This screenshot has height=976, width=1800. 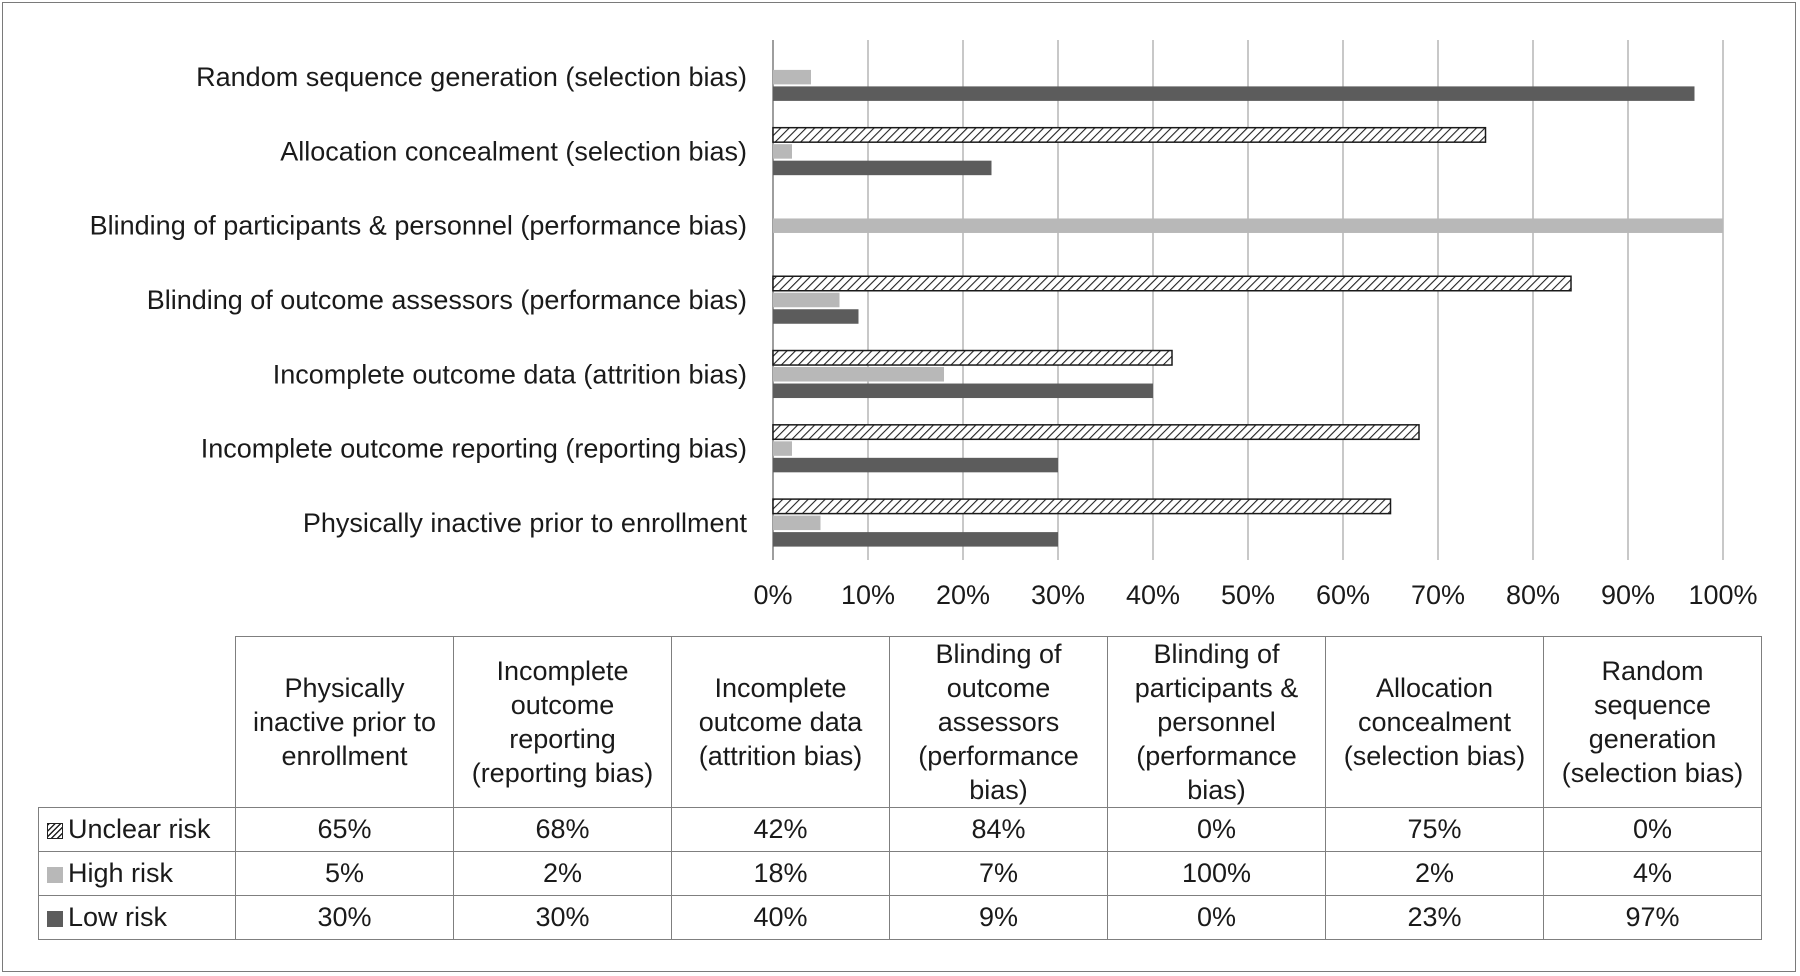 What do you see at coordinates (525, 523) in the screenshot?
I see `category-label: Physically inactive prior to enrollment` at bounding box center [525, 523].